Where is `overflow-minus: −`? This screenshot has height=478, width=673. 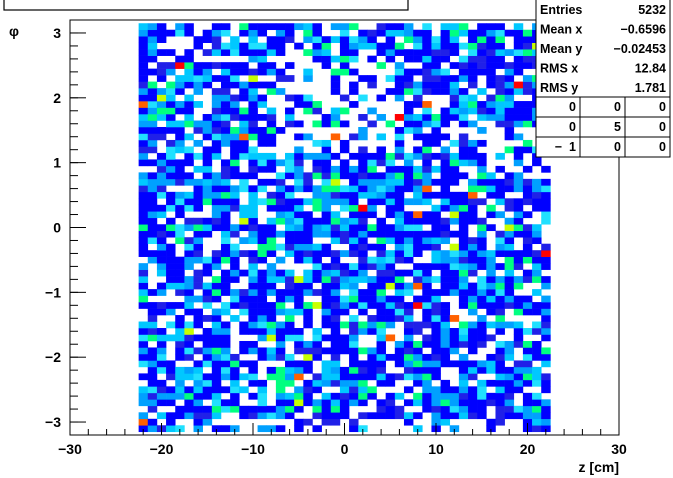 overflow-minus: − is located at coordinates (558, 147).